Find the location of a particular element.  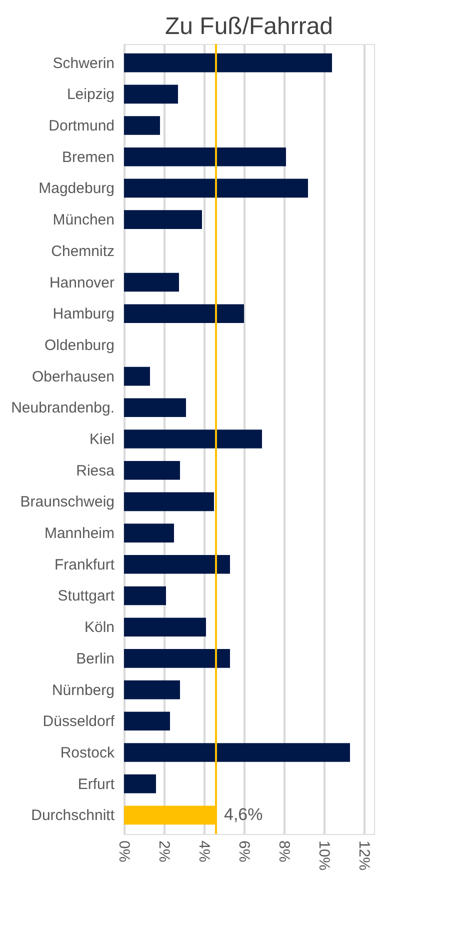

y-tick-label: Schwerin is located at coordinates (83, 63).